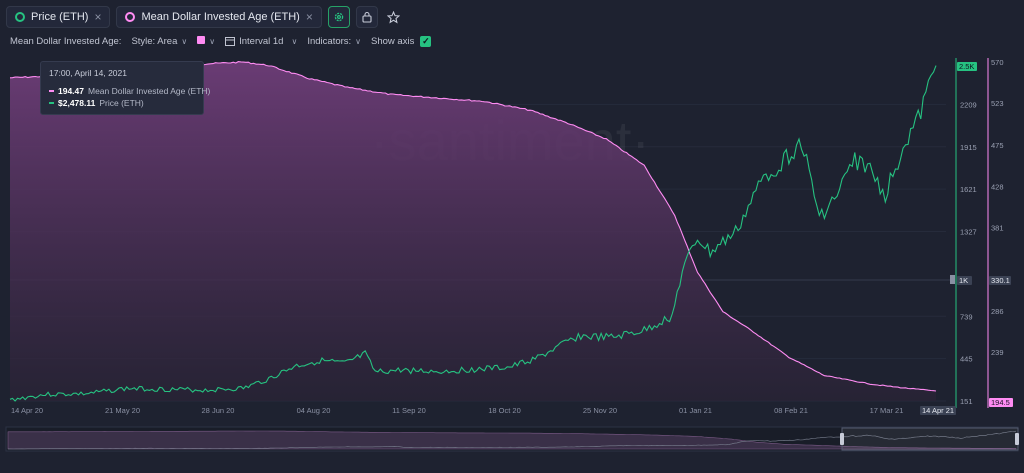 This screenshot has height=473, width=1024. What do you see at coordinates (997, 352) in the screenshot?
I see `mdia-axis-tick-label: 239` at bounding box center [997, 352].